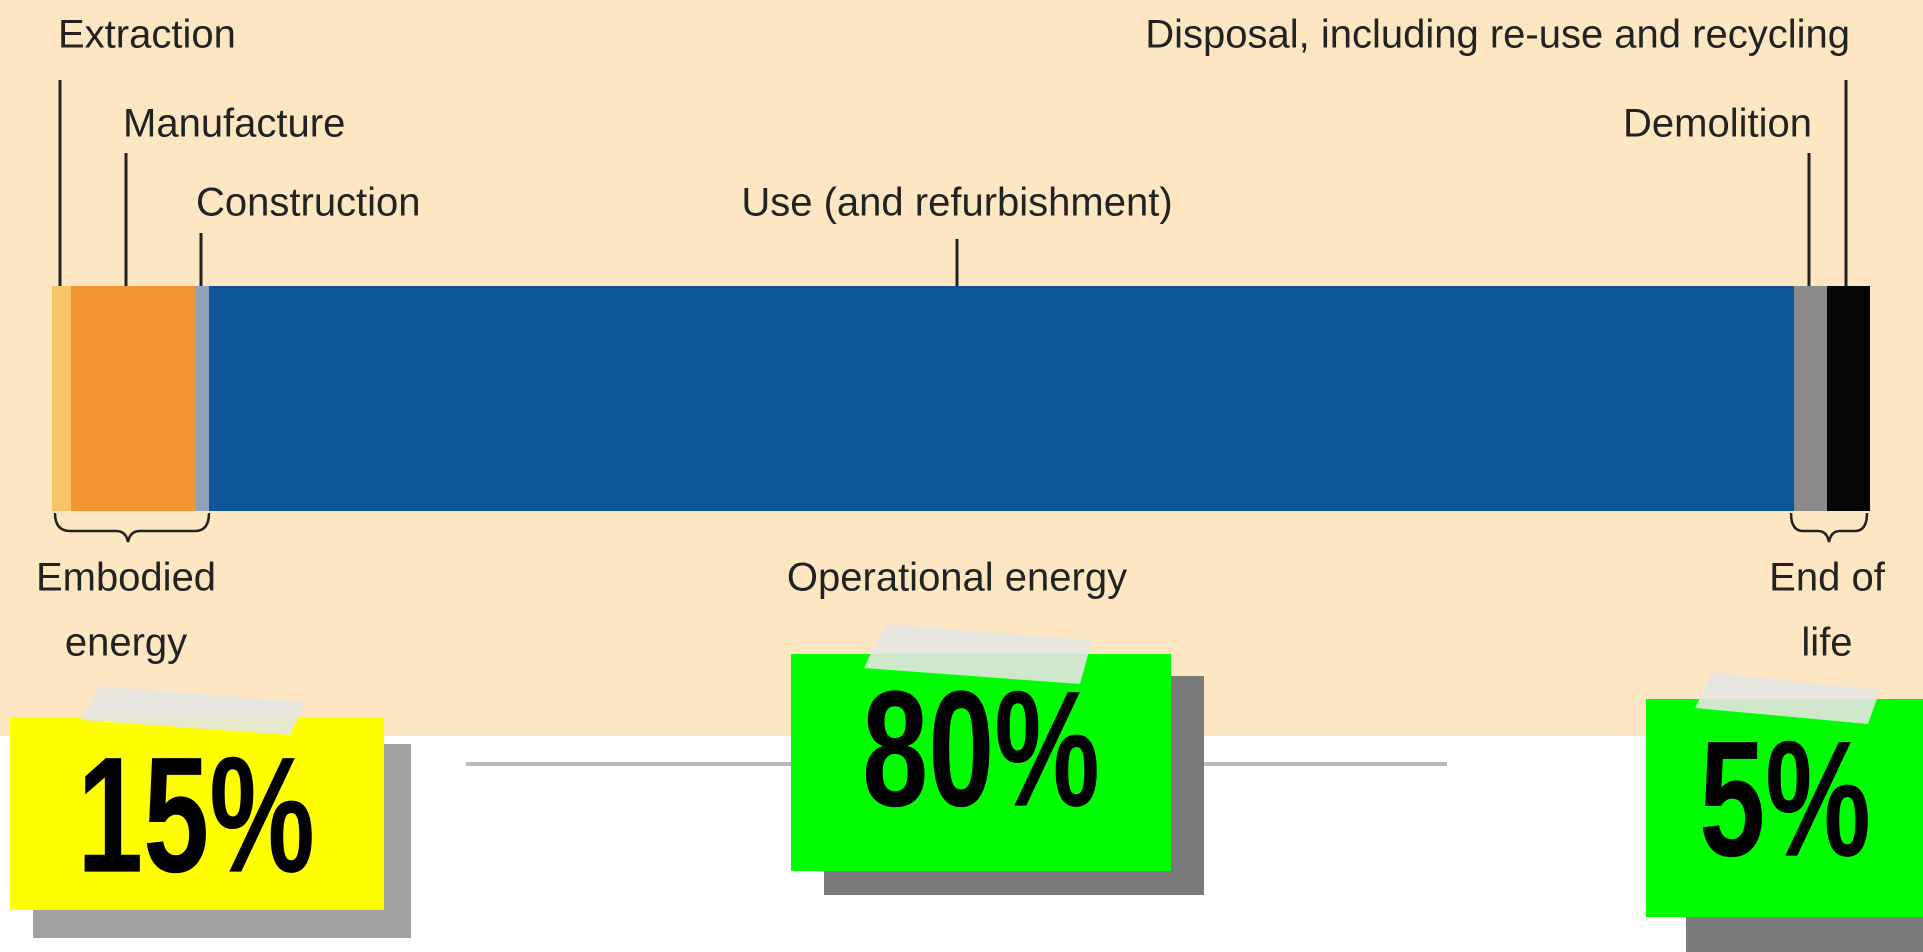  I want to click on stage-label: Disposal, including re-use and recycling, so click(1497, 35).